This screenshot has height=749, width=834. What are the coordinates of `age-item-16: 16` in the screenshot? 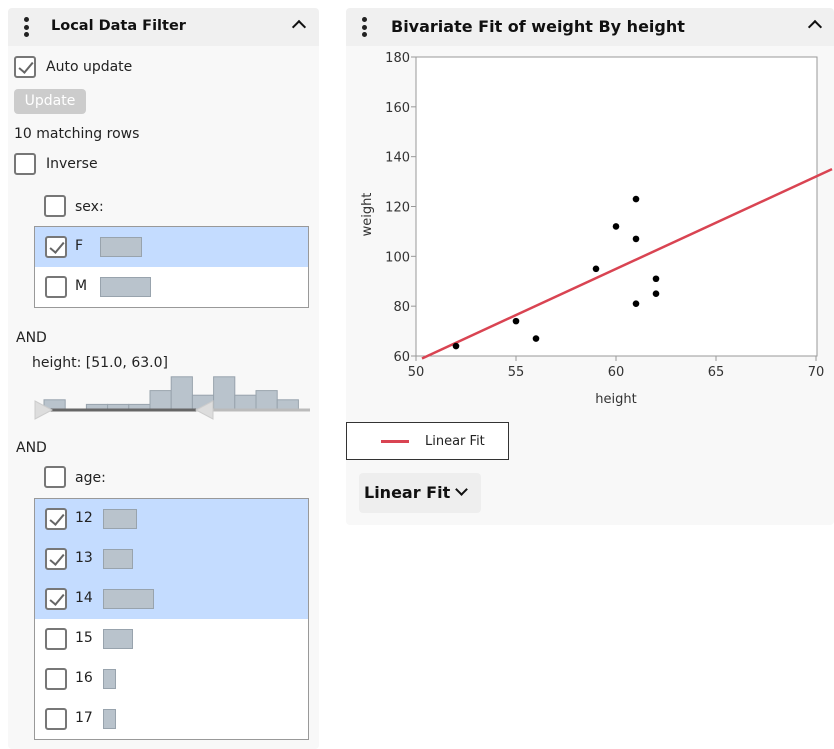 It's located at (171, 679).